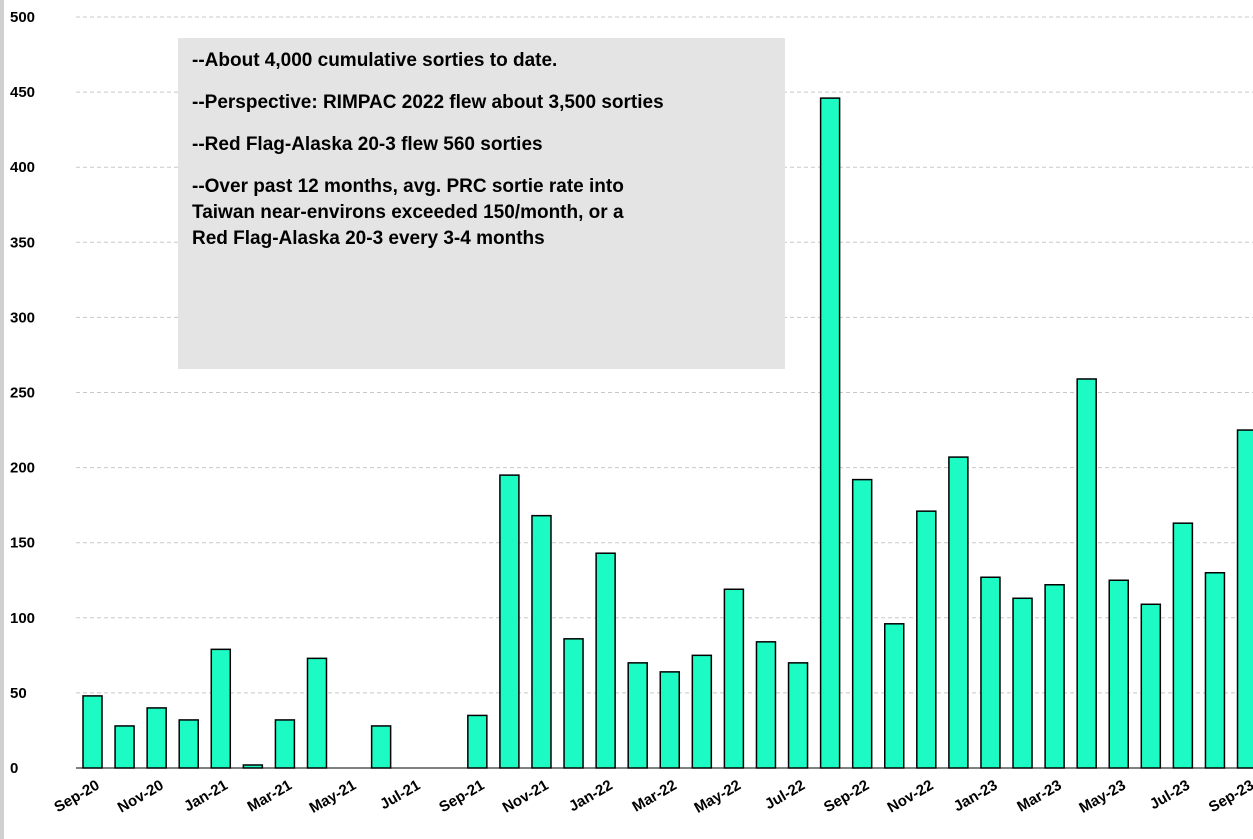 This screenshot has height=839, width=1253. I want to click on x-tick-label: Sep-20, so click(76, 796).